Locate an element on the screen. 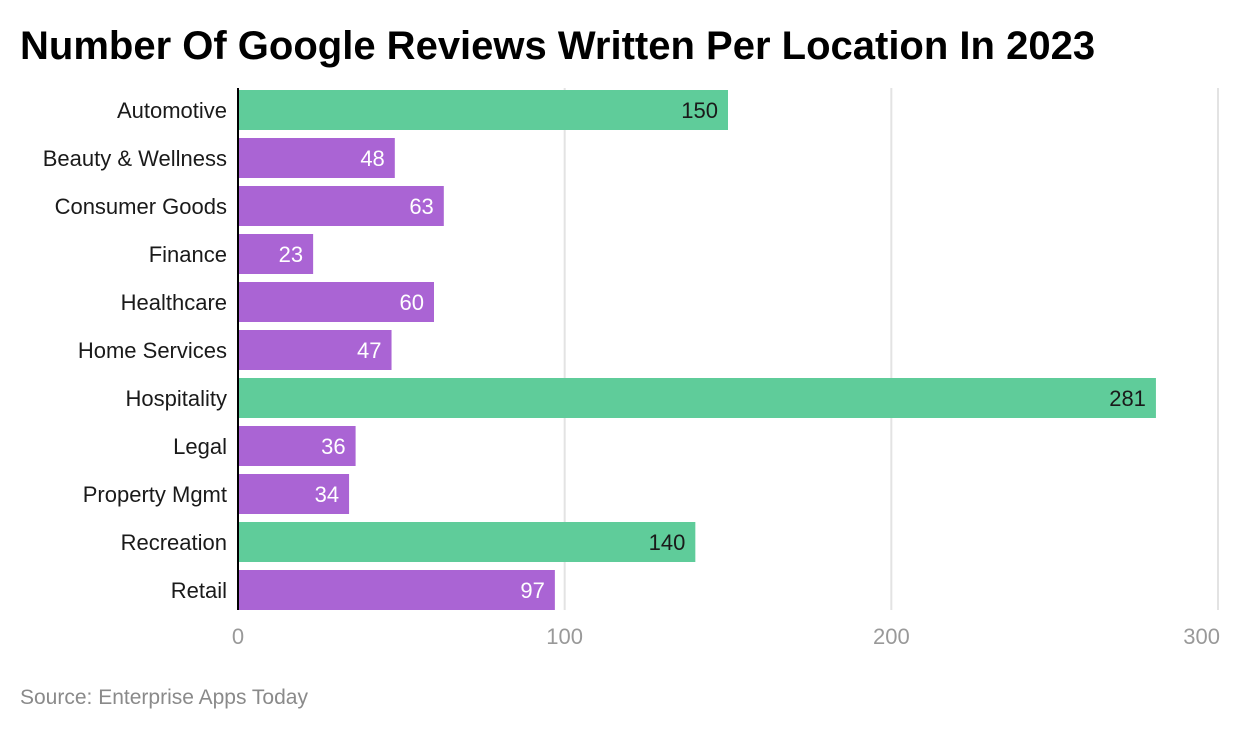 The image size is (1240, 732). x-tick-label: 100 is located at coordinates (564, 636).